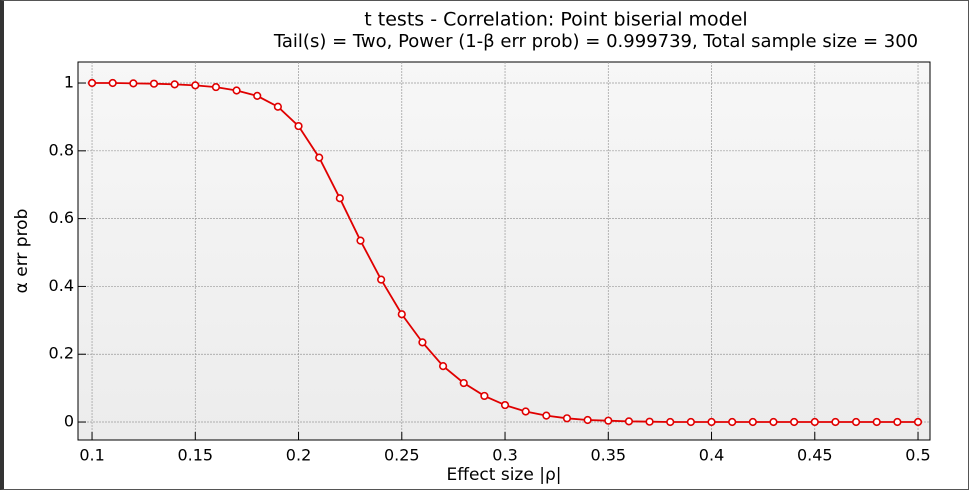  What do you see at coordinates (61, 353) in the screenshot?
I see `y-tick-label: 0.2` at bounding box center [61, 353].